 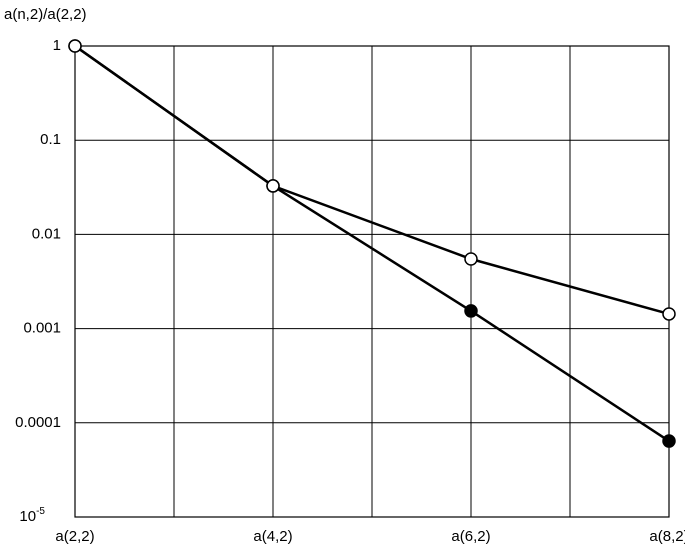 What do you see at coordinates (272, 536) in the screenshot?
I see `x-tick-label: a(4,2)` at bounding box center [272, 536].